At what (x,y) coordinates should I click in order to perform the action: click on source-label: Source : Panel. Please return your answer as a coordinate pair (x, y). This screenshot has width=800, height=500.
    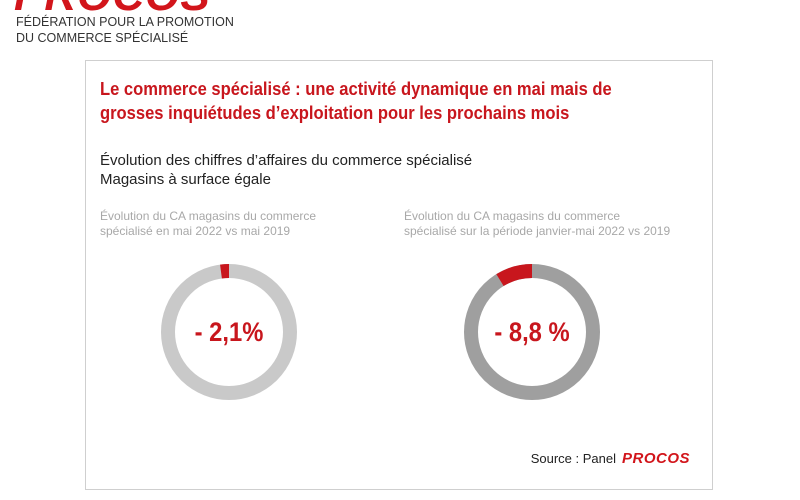
    Looking at the image, I should click on (573, 458).